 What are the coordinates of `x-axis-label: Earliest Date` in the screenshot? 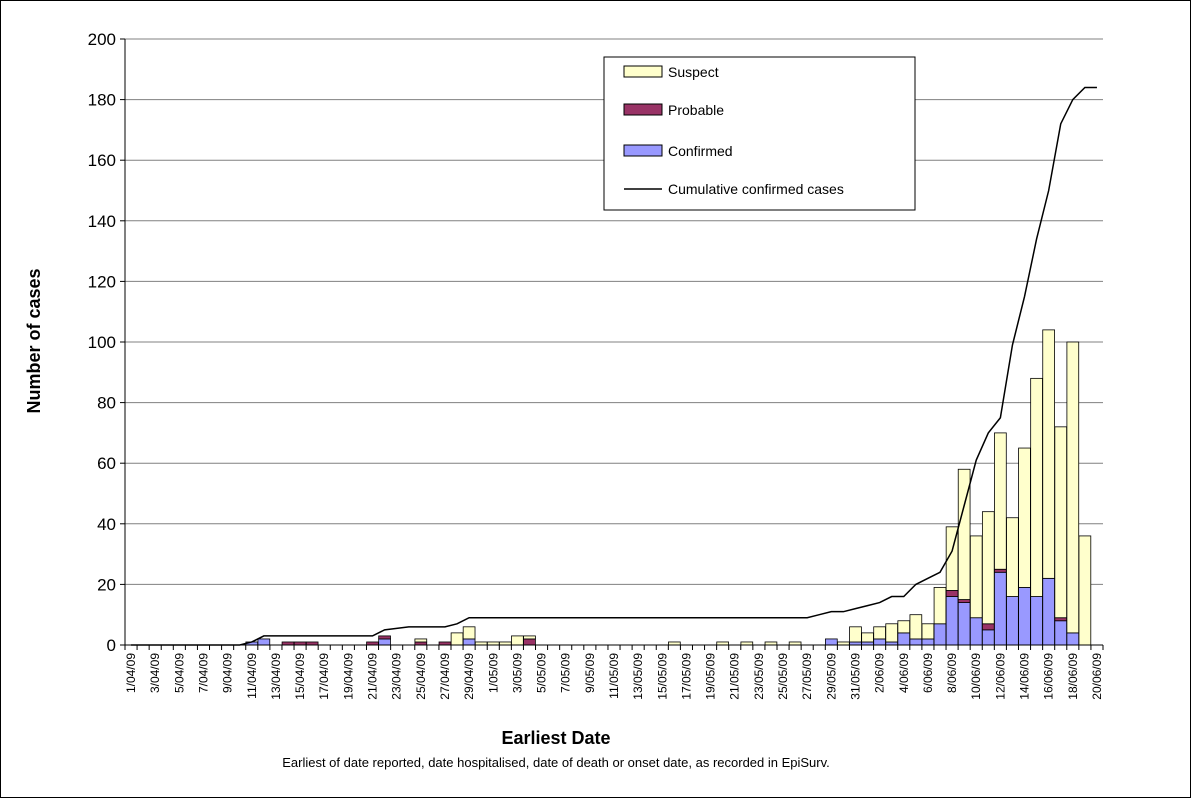 It's located at (555, 738).